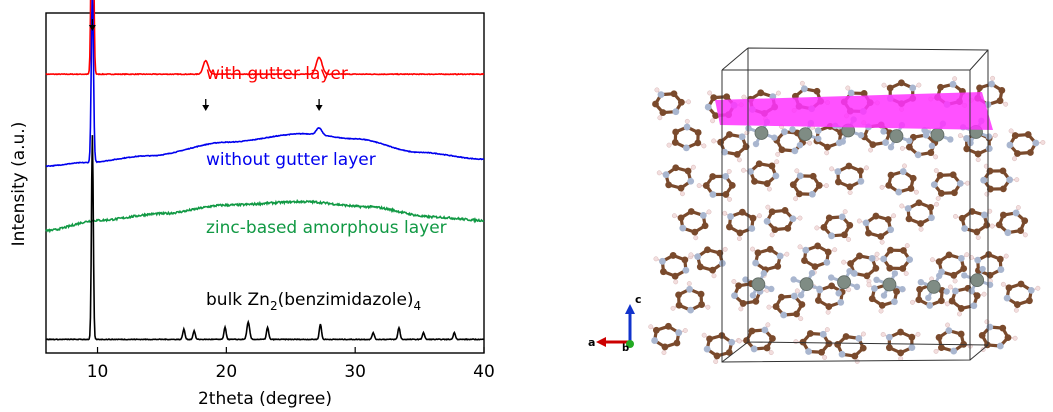 This screenshot has height=412, width=1053. I want to click on peak-arrowhead, so click(92, 28).